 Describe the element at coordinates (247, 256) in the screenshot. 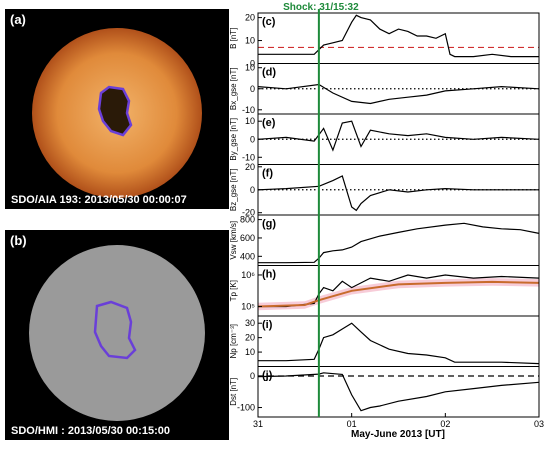

I see `ytick-label-g-2: 400` at that location.